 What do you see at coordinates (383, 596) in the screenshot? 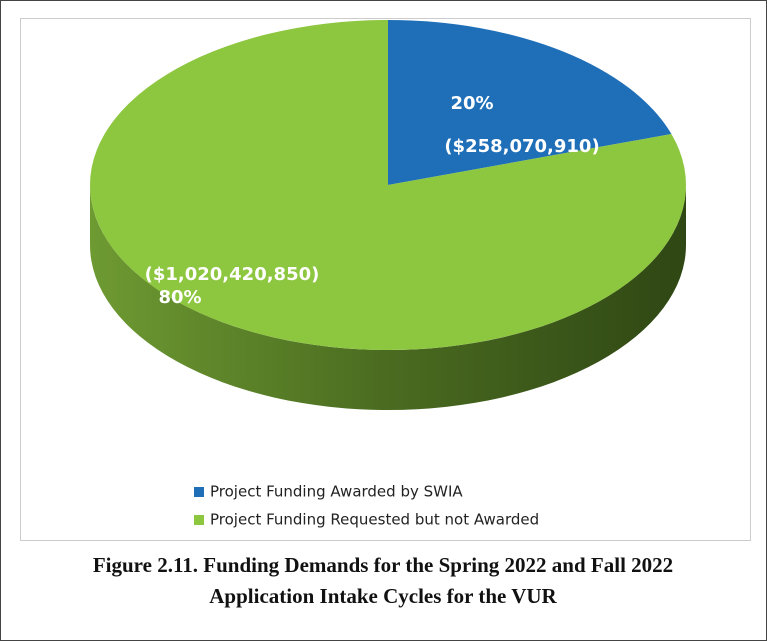
I see `caption: Application Intake Cycles for the VUR` at bounding box center [383, 596].